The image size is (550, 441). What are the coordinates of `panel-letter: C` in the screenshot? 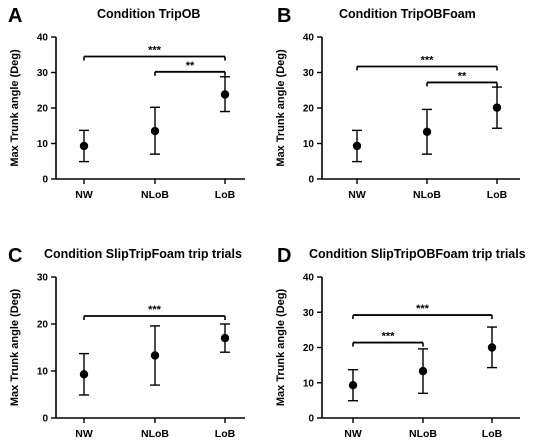 It's located at (15, 256).